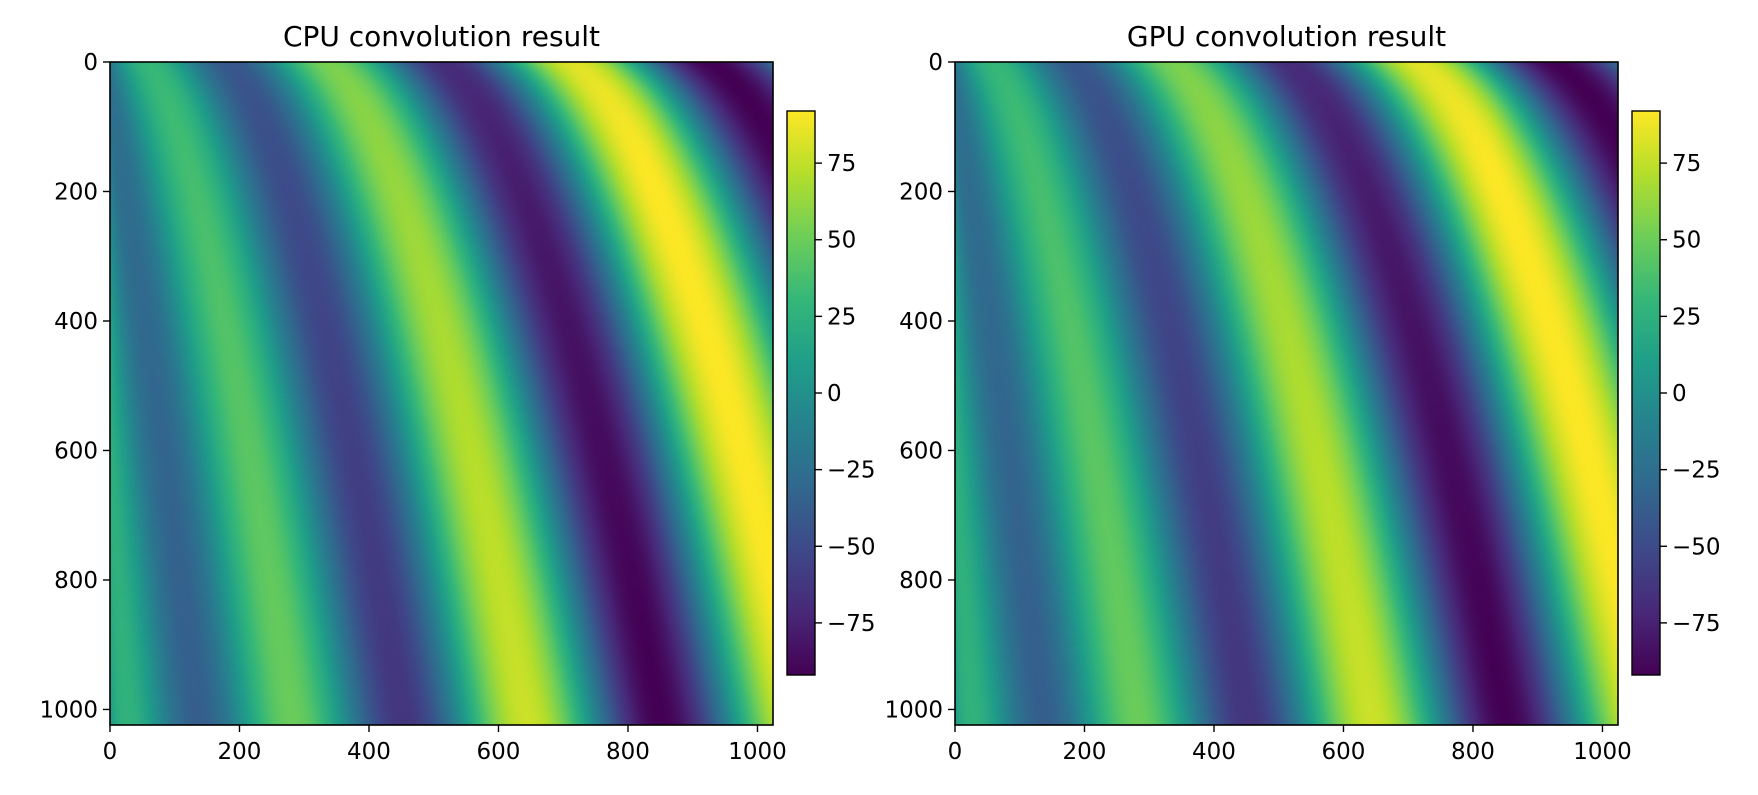  What do you see at coordinates (801, 393) in the screenshot?
I see `cpu-colorbar` at bounding box center [801, 393].